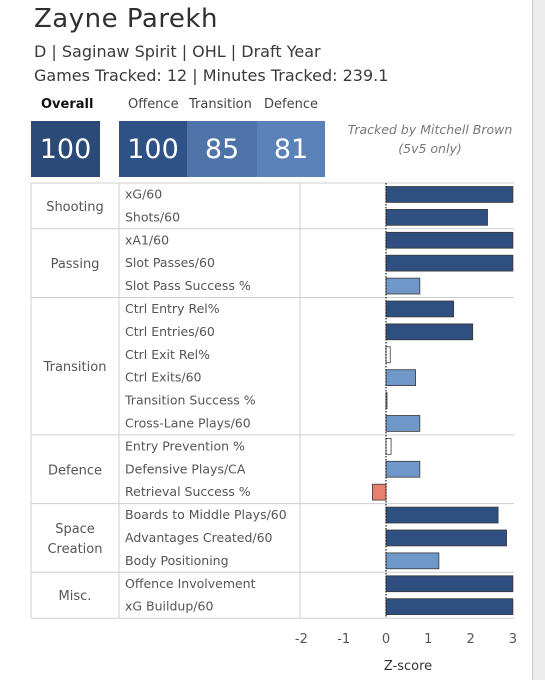  Describe the element at coordinates (170, 262) in the screenshot. I see `metric-label: Slot Passes/60` at that location.